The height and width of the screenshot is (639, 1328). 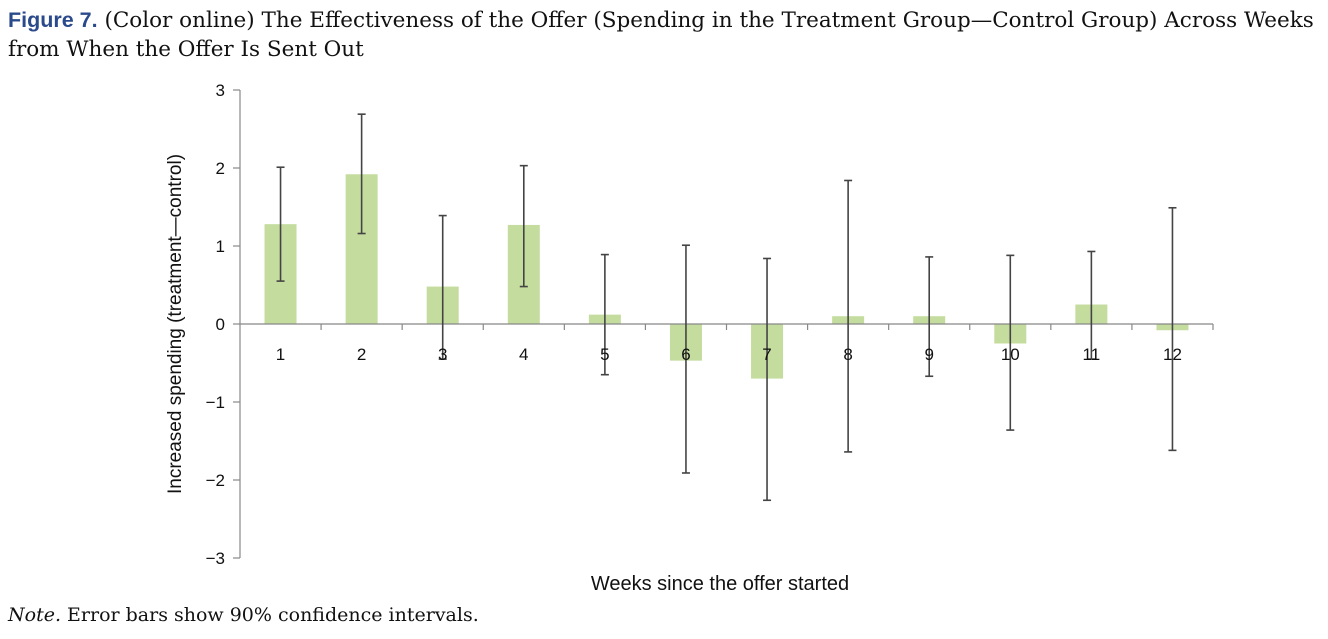 What do you see at coordinates (928, 354) in the screenshot?
I see `x-tick-label: 9` at bounding box center [928, 354].